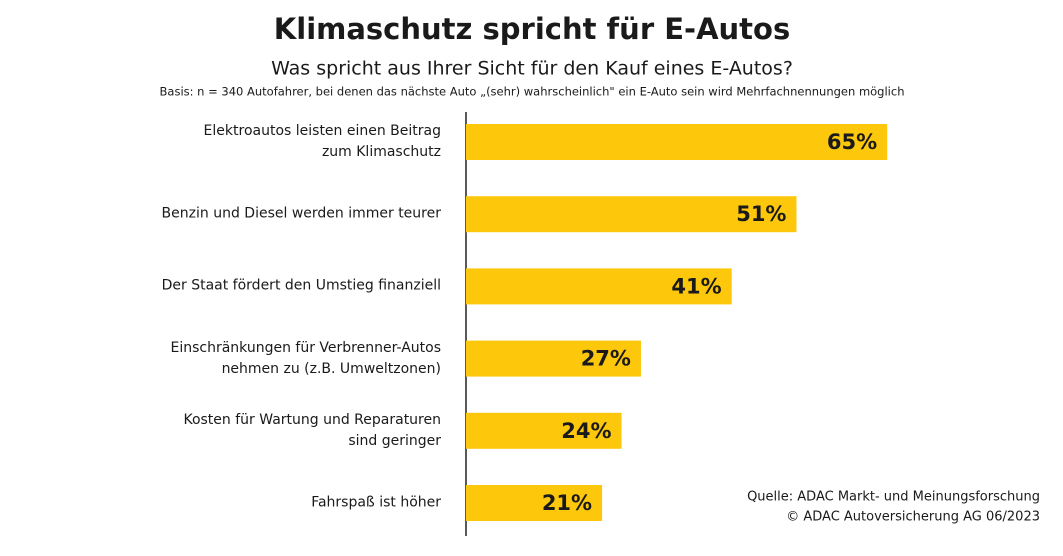 This screenshot has height=556, width=1063. I want to click on category-label: Der Staat fördert den Umstieg finanziell, so click(301, 285).